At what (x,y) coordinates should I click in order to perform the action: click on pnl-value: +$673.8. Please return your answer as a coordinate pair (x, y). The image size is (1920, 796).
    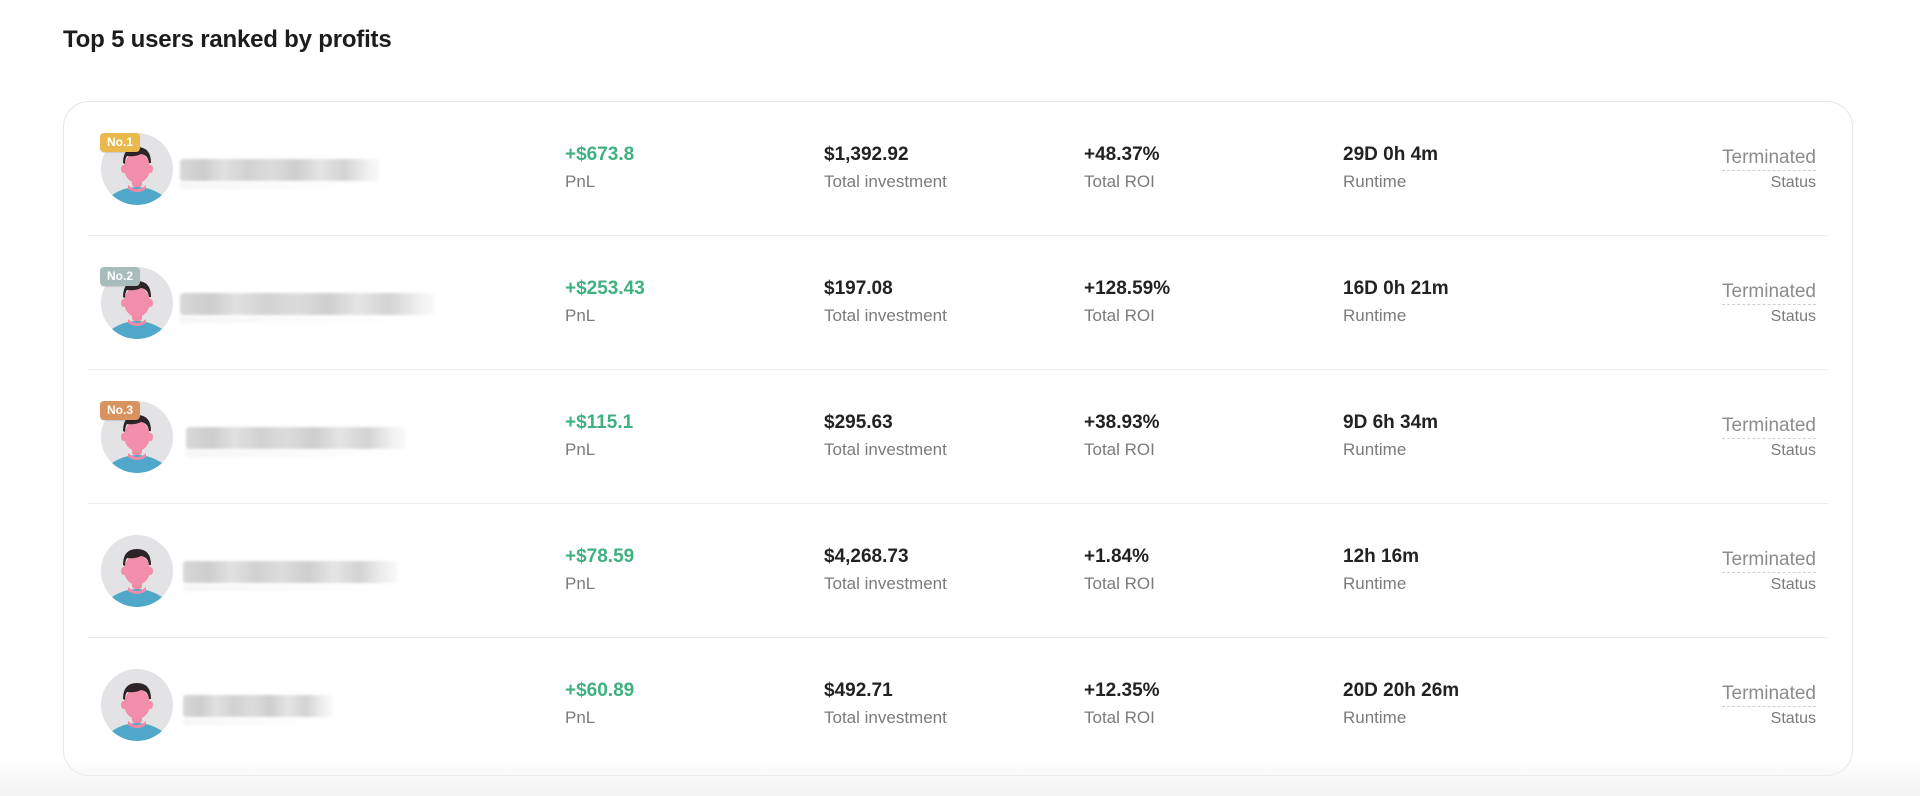
    Looking at the image, I should click on (600, 154).